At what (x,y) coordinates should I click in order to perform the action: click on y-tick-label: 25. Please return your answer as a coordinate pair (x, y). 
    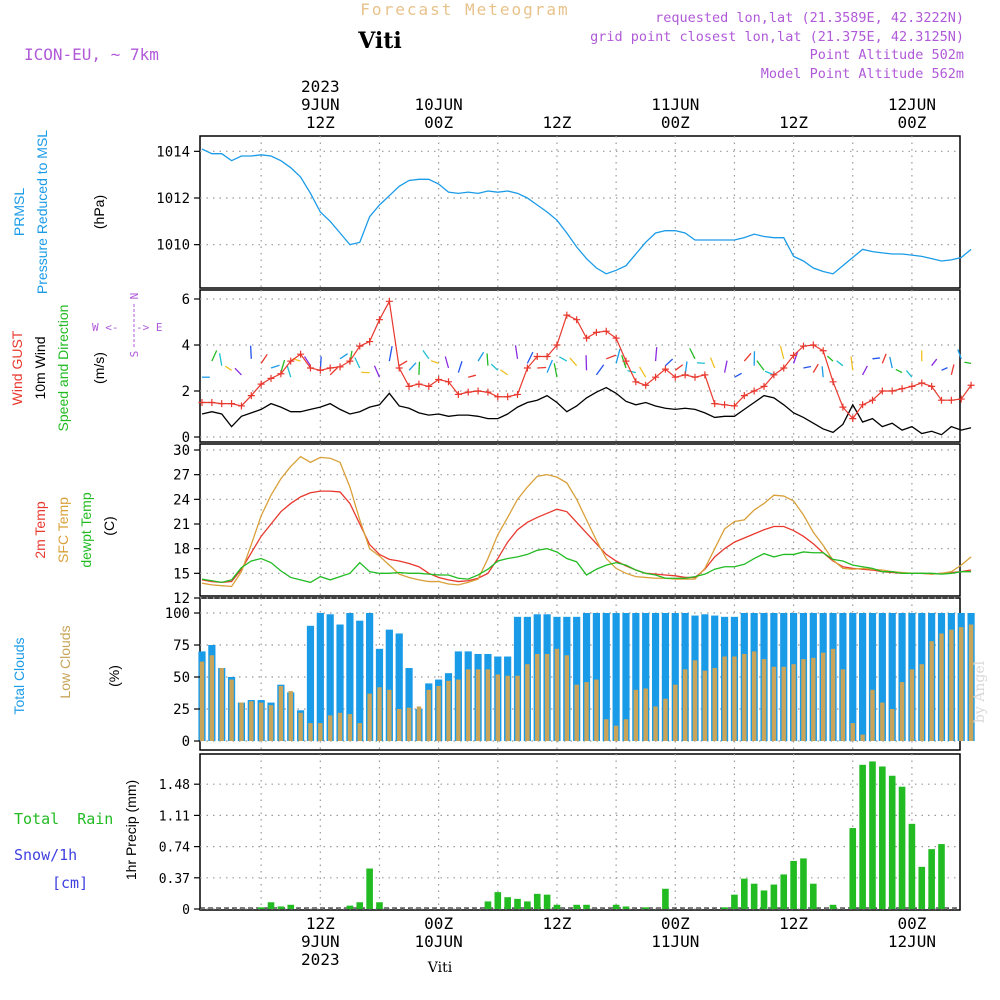
    Looking at the image, I should click on (181, 710).